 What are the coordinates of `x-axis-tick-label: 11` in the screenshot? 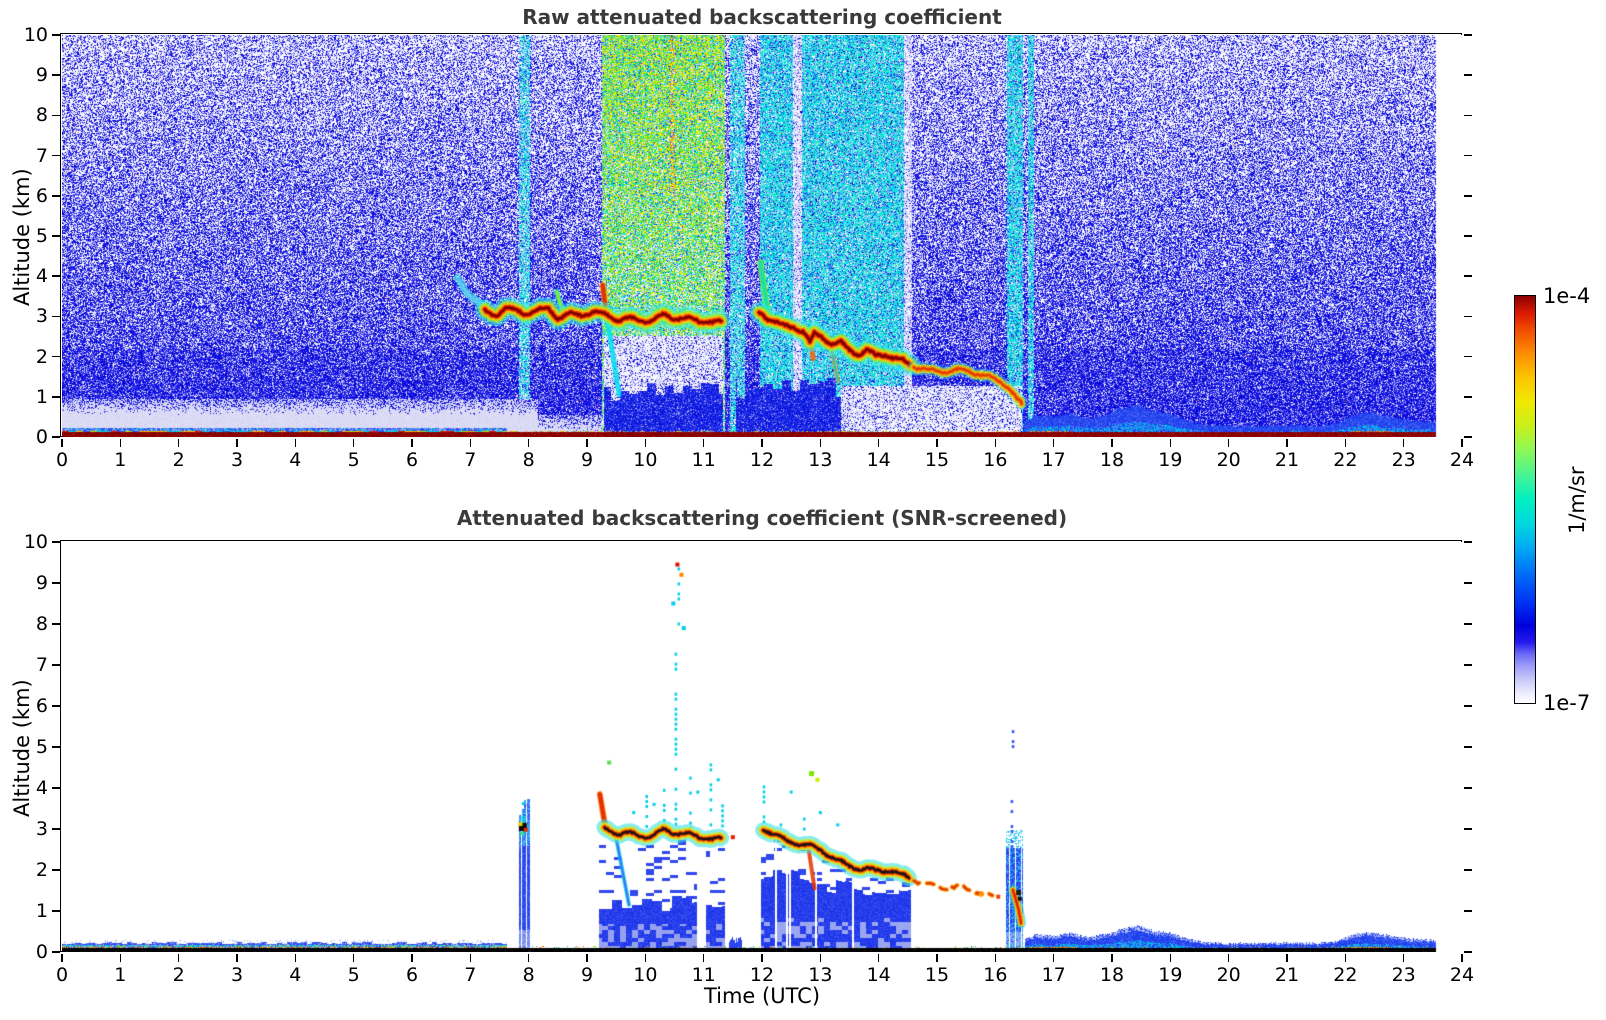 It's located at (703, 975).